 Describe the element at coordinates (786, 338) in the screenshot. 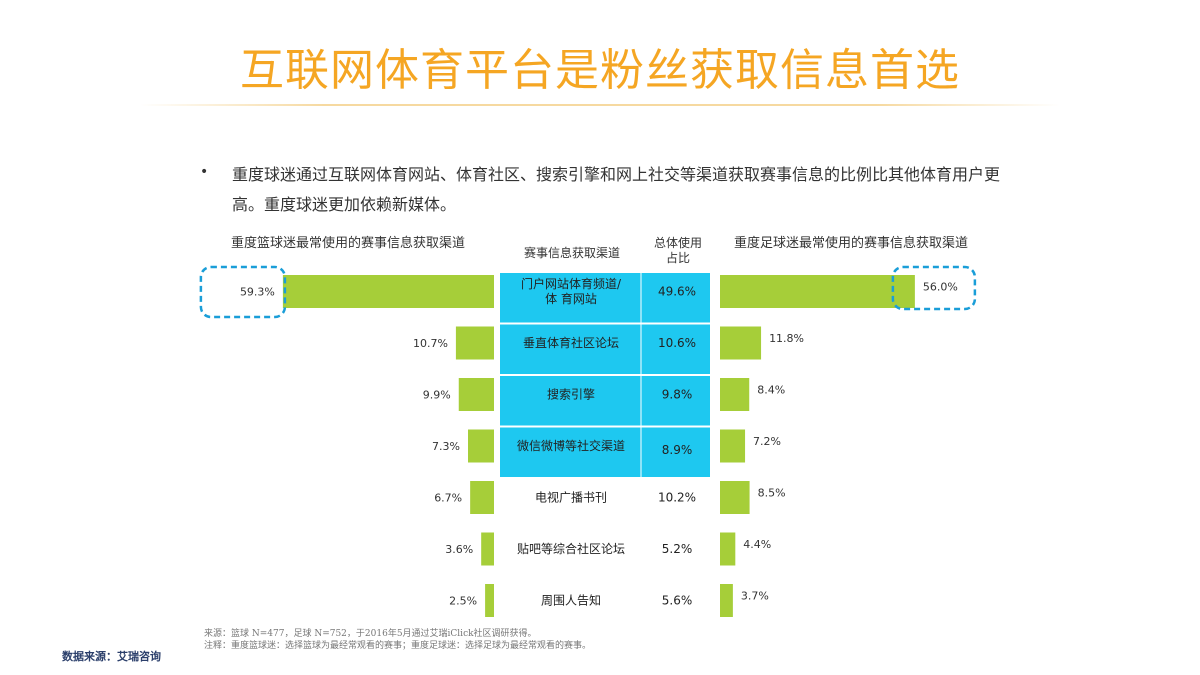

I see `football-value-label: 11.8%` at that location.